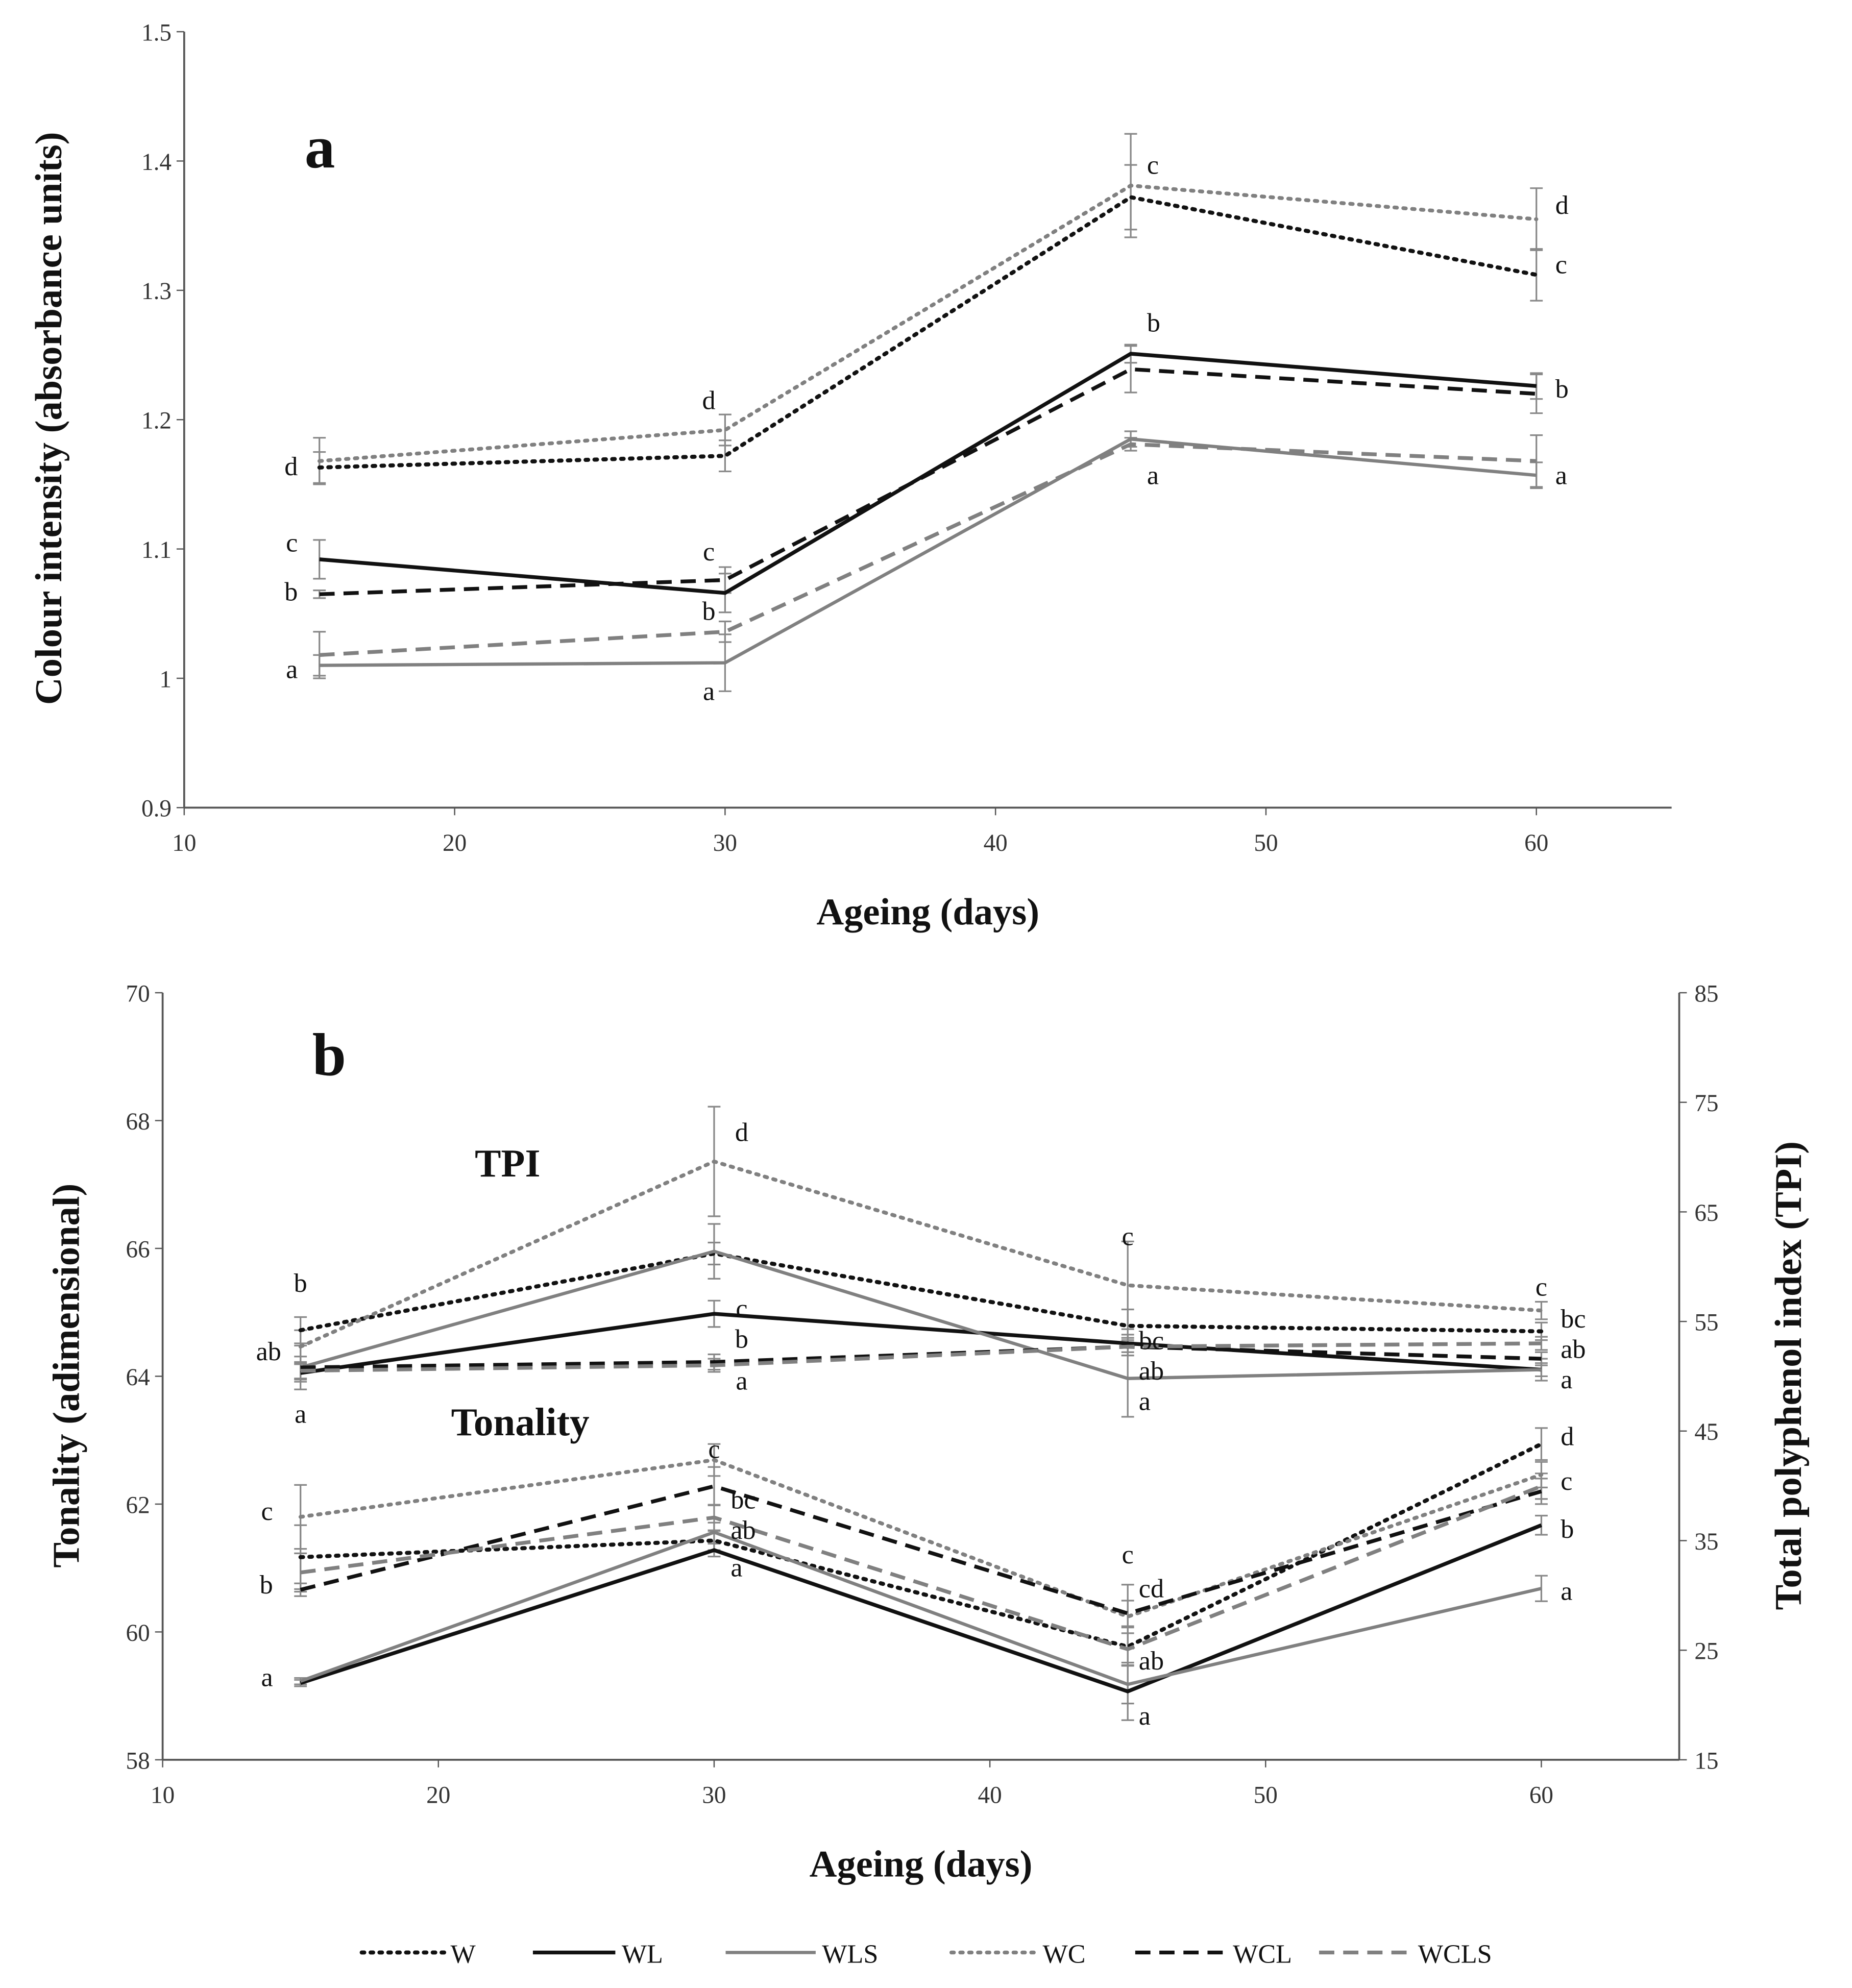  I want to click on y-tick-label: 0.9, so click(156, 809).